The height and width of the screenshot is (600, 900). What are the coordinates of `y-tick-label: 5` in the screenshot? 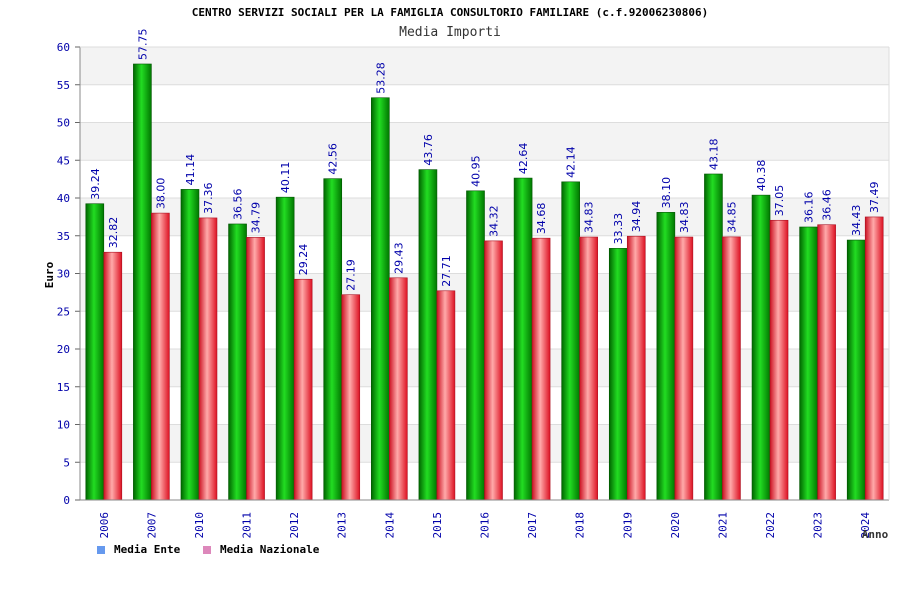 It's located at (66, 462).